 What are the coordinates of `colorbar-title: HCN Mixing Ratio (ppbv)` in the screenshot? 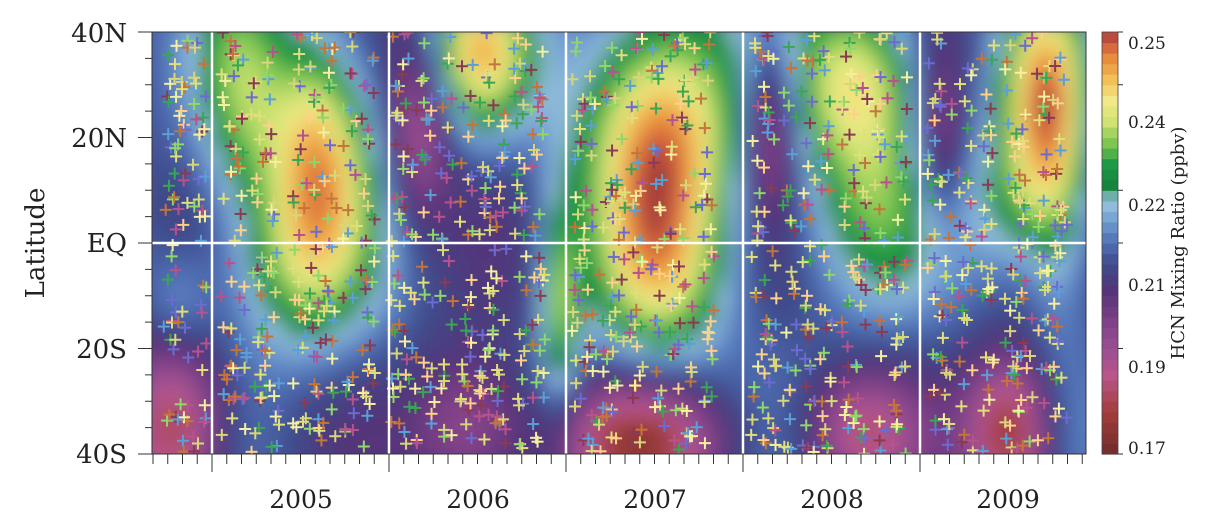 It's located at (1178, 243).